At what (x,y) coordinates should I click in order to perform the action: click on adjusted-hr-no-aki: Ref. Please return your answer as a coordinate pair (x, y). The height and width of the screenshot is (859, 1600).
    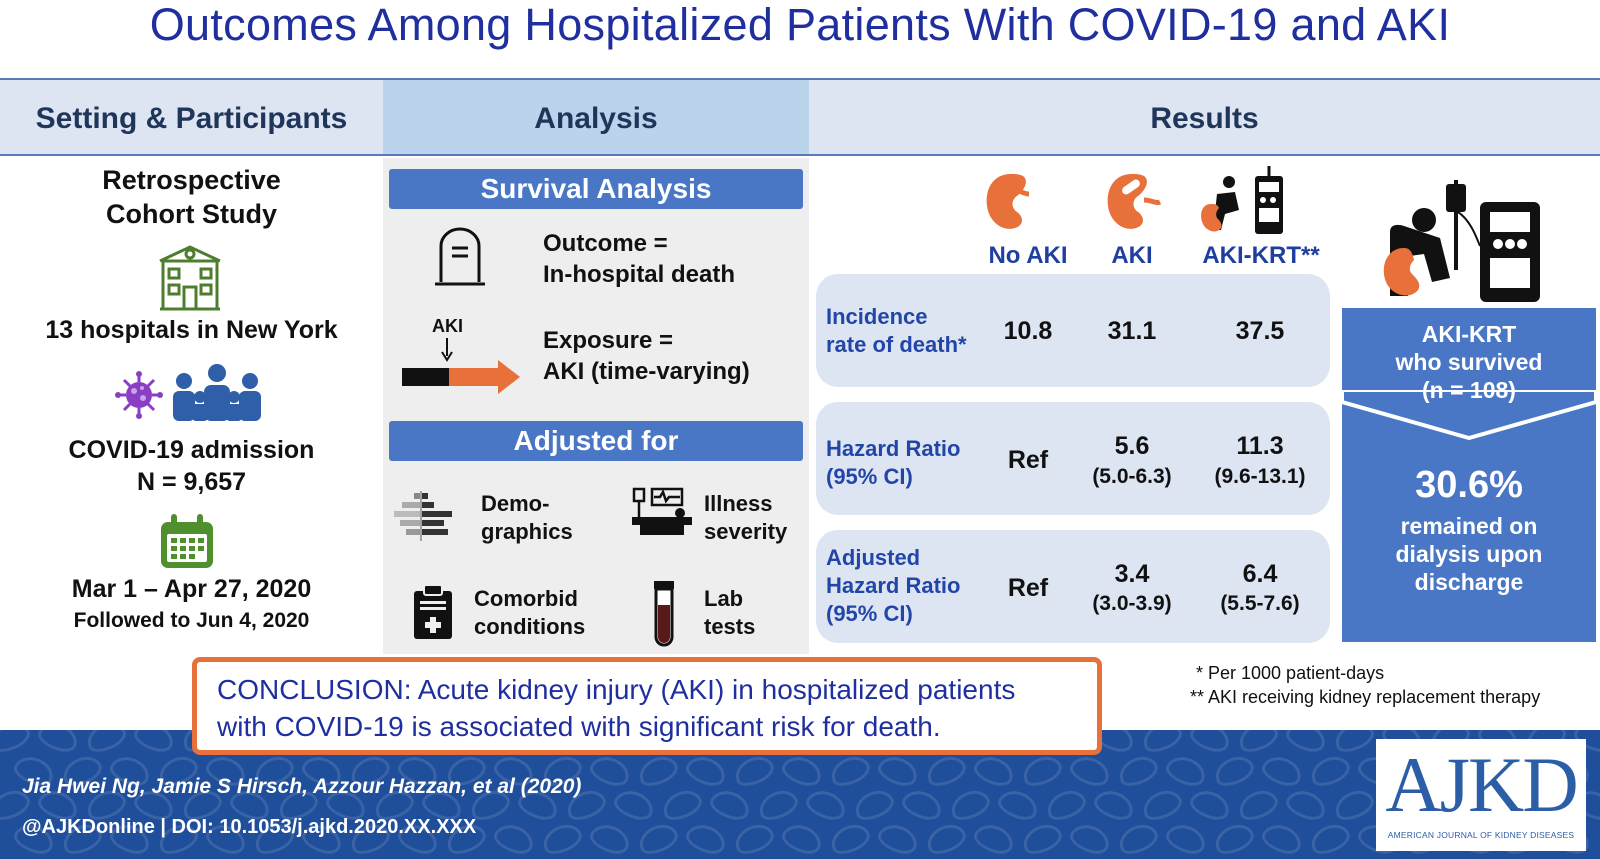
    Looking at the image, I should click on (1028, 588).